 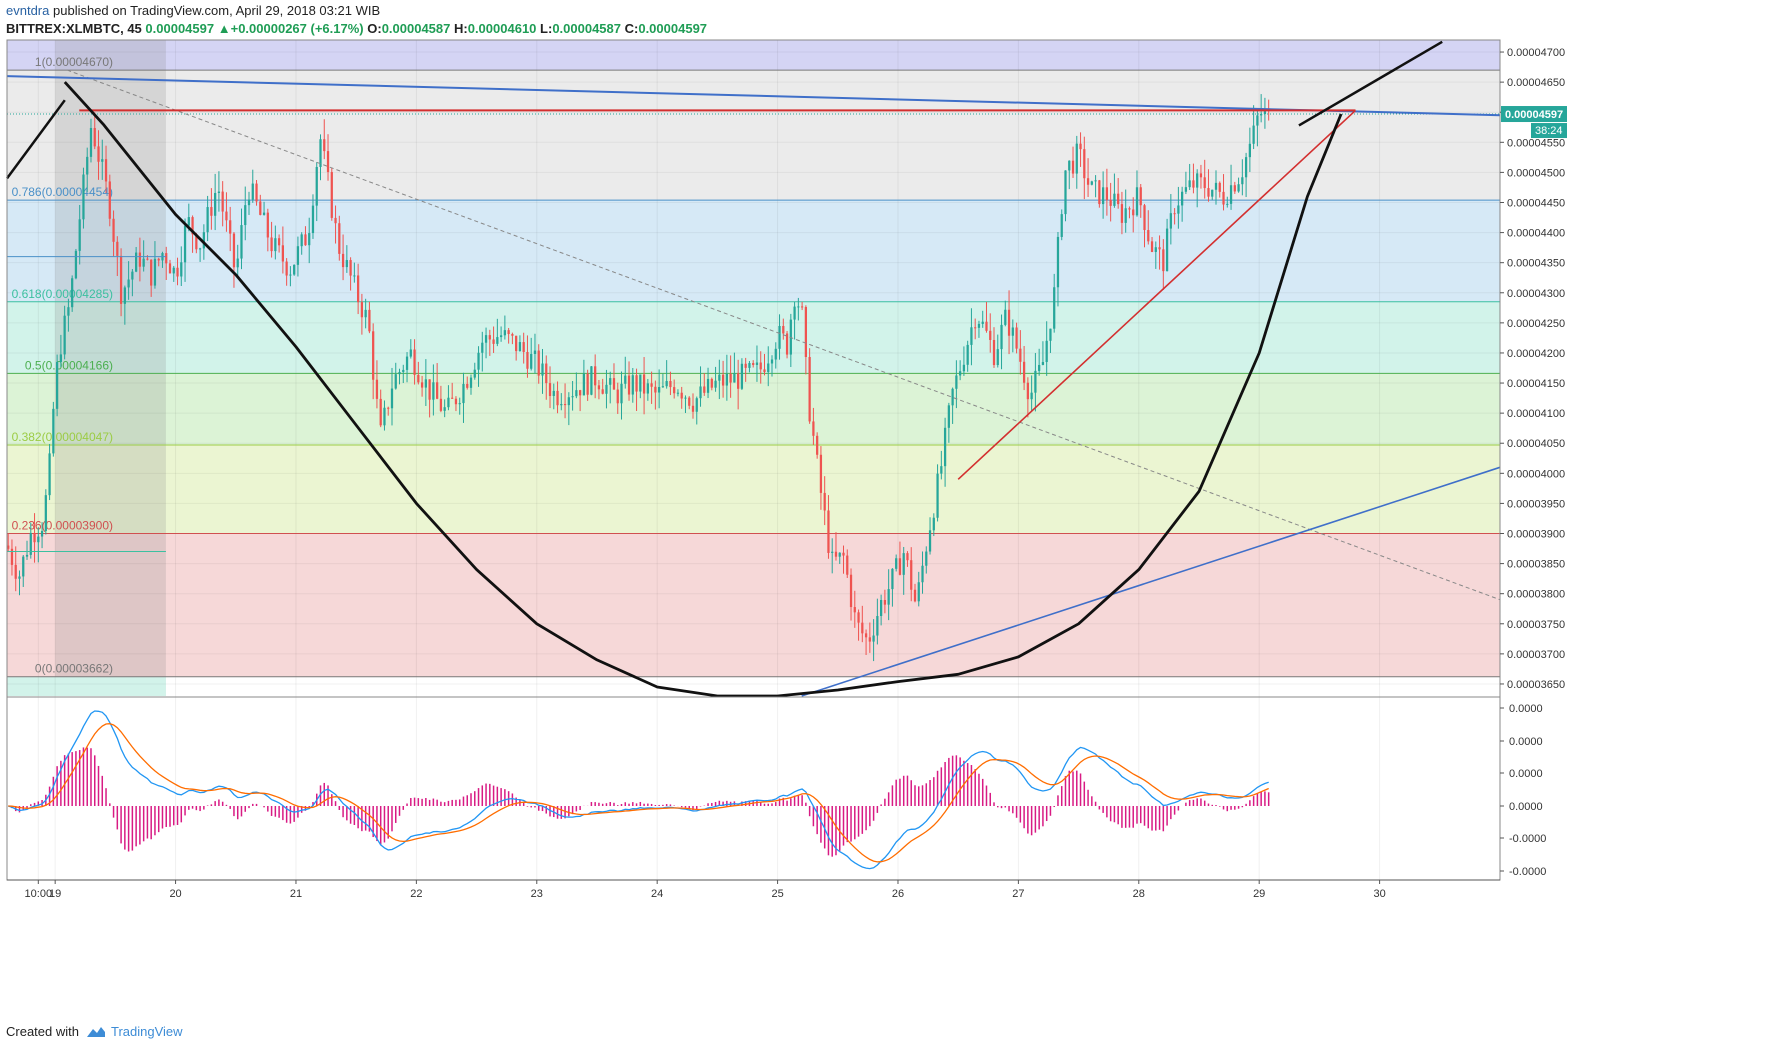 I want to click on price-tick-label-9: 0.00004250, so click(x=1536, y=324).